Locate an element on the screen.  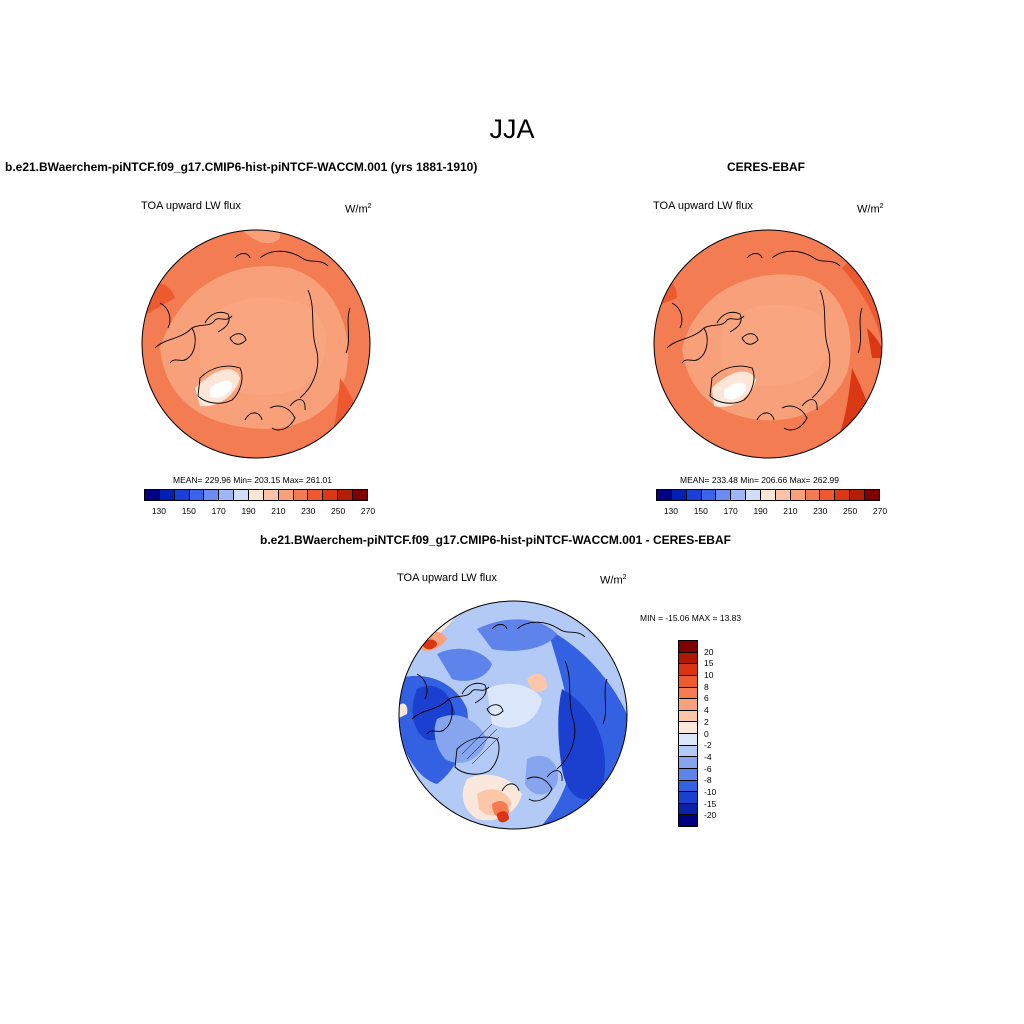
diff-colorbar is located at coordinates (688, 733).